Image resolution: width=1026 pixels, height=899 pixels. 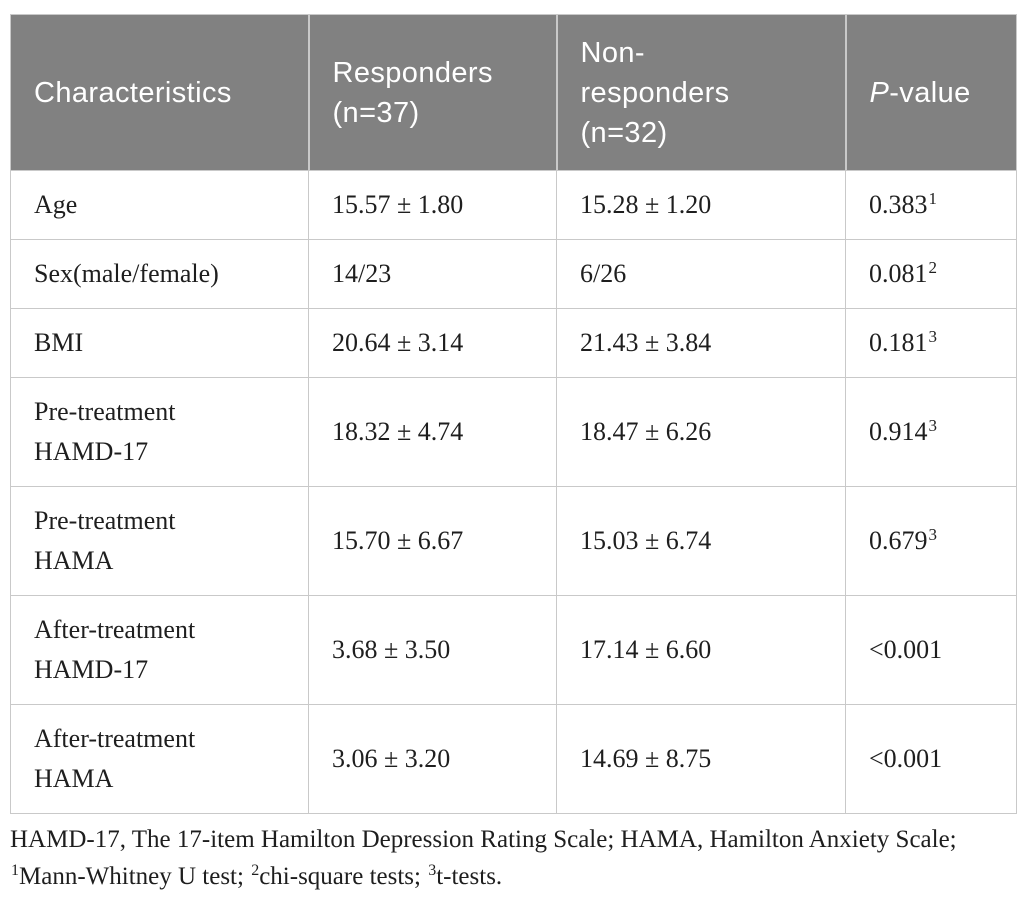 I want to click on cell-p-value: 0.1813, so click(x=931, y=343).